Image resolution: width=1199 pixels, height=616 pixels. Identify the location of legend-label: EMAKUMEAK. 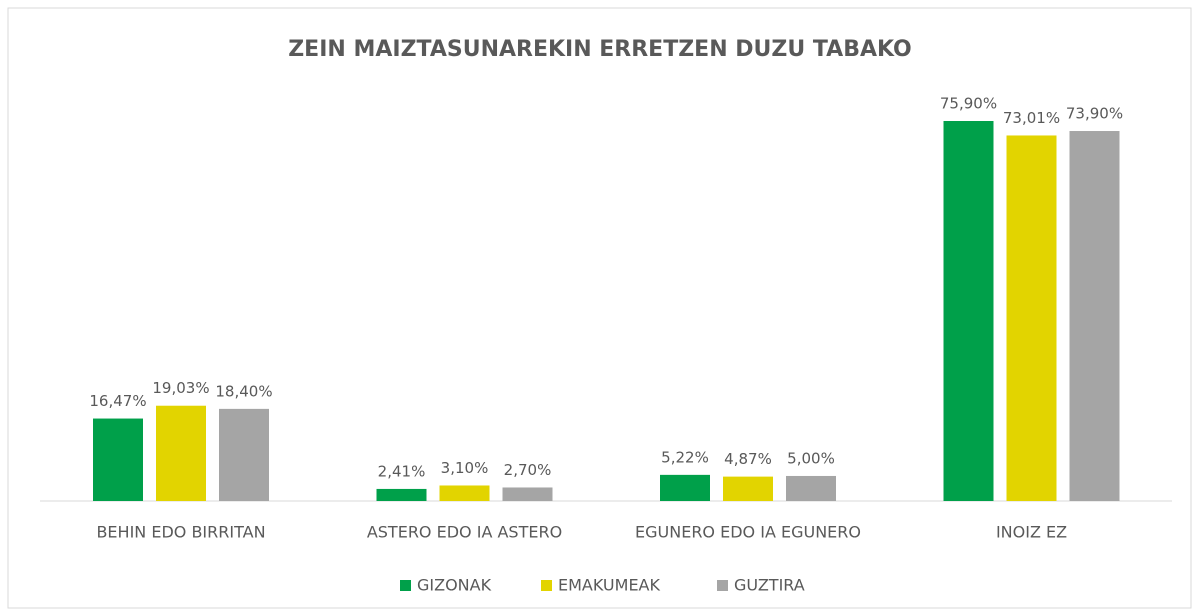
(609, 585).